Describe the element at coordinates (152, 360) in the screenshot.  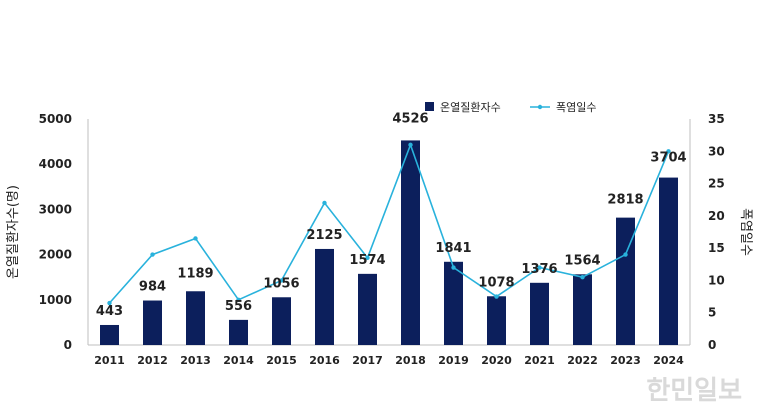
I see `x-tick-label: 2012` at that location.